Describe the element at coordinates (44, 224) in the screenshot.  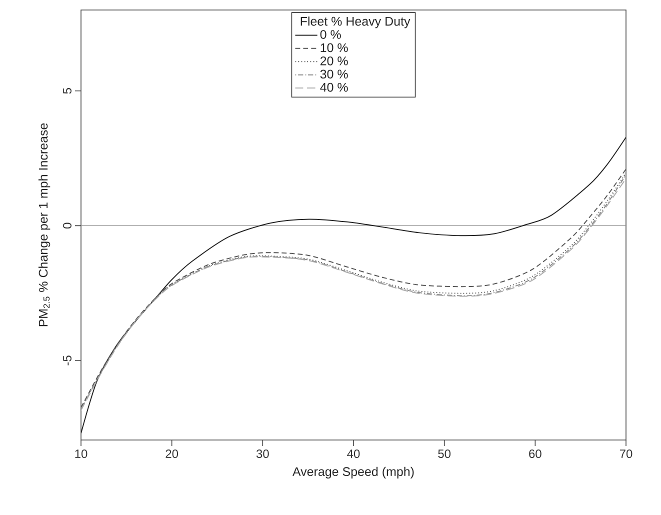
I see `y-axis-title: PM$_{2.5}$ % Change per 1 mph Increase` at that location.